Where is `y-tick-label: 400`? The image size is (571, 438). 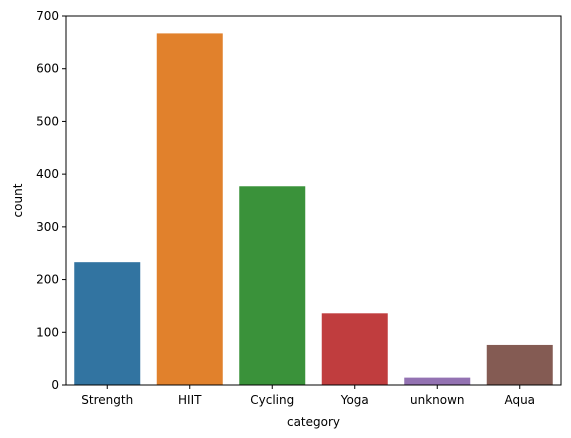
y-tick-label: 400 is located at coordinates (47, 174).